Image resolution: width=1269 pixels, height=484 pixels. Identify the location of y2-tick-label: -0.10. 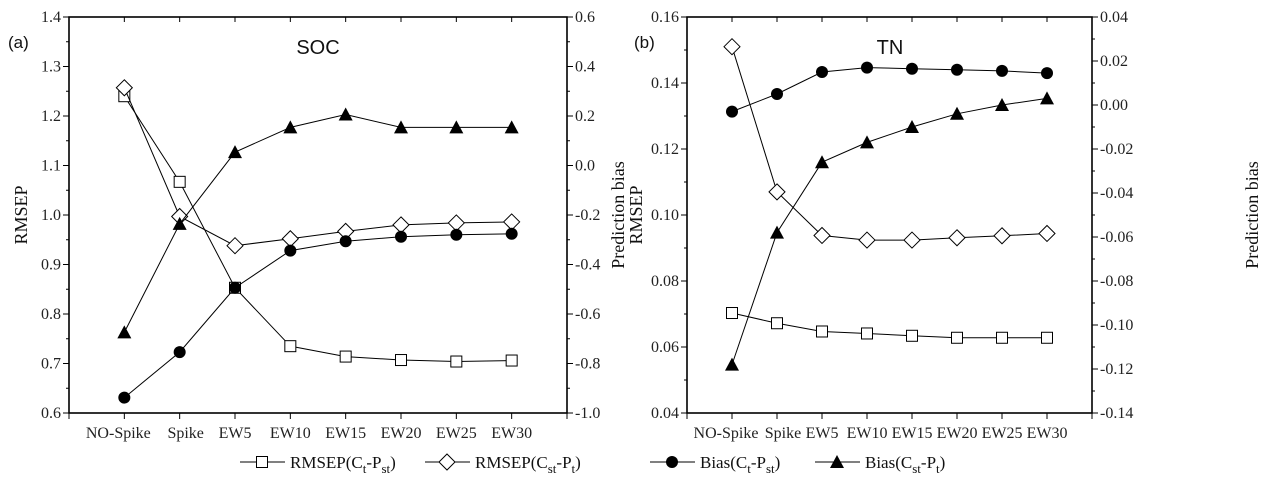
(1116, 325).